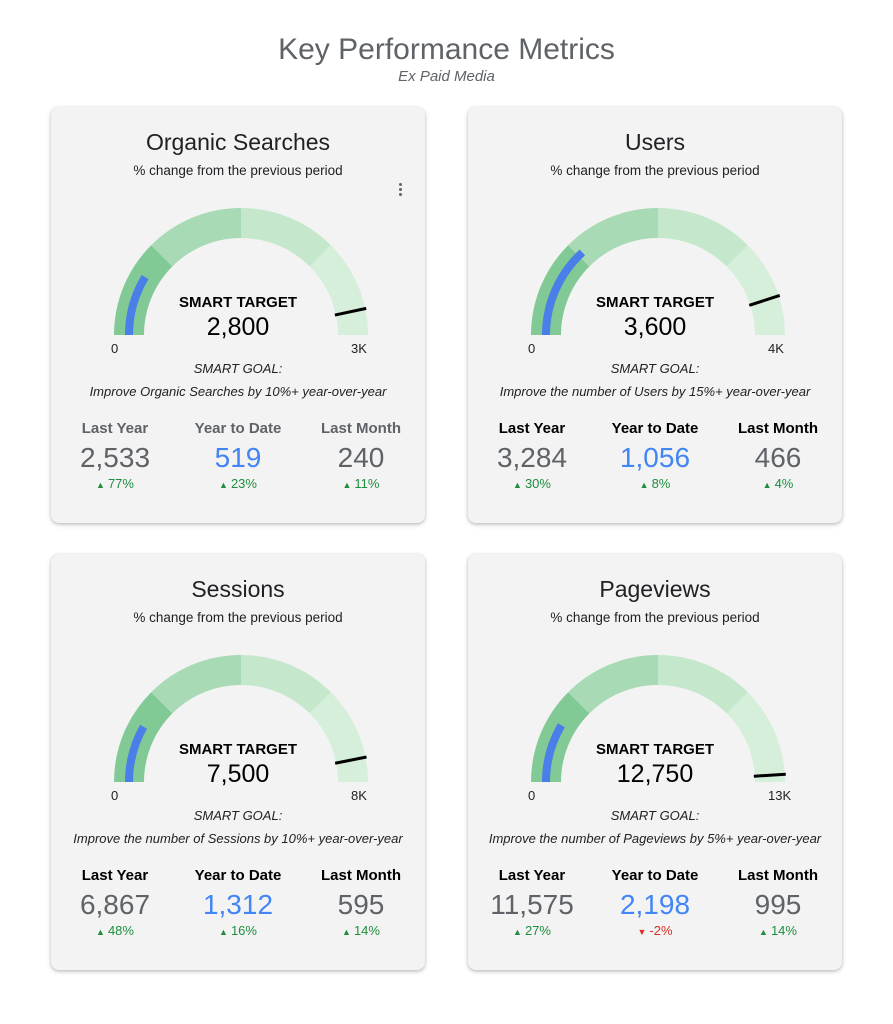 Image resolution: width=893 pixels, height=1024 pixels. I want to click on stat-last-month: Last Month 240 ▲ 11%, so click(361, 456).